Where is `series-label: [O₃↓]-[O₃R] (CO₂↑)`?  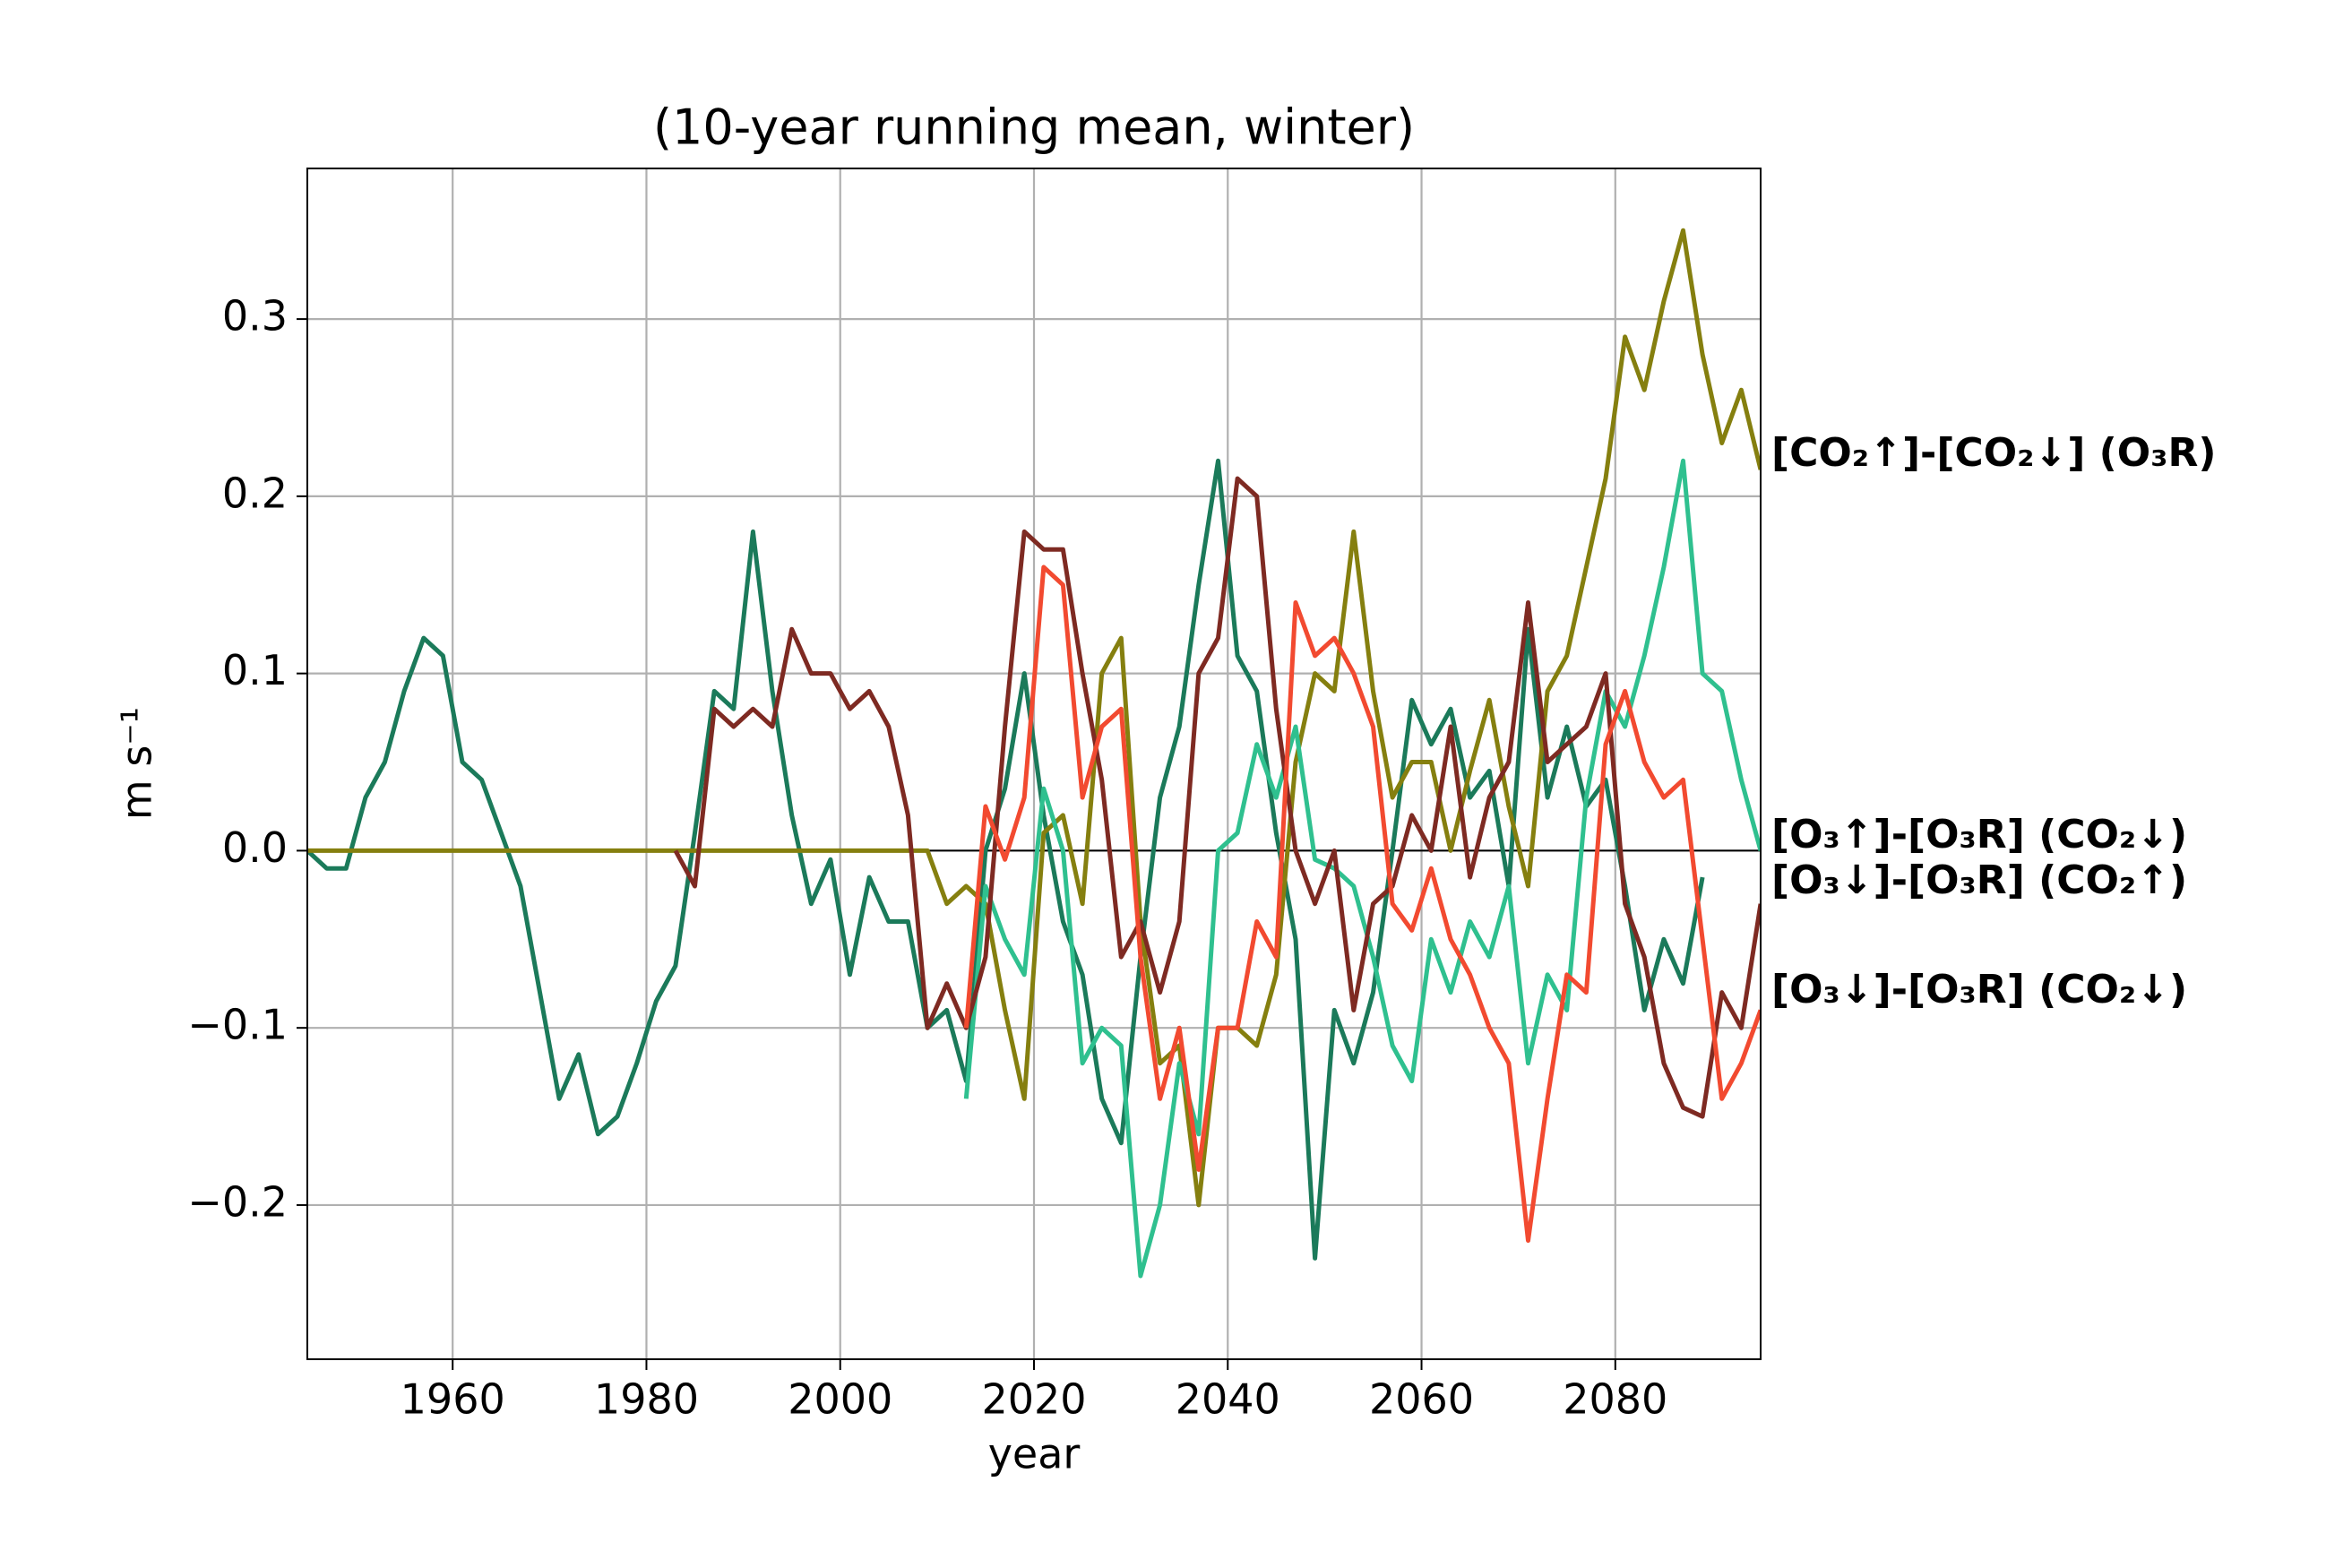
series-label: [O₃↓]-[O₃R] (CO₂↑) is located at coordinates (1979, 880).